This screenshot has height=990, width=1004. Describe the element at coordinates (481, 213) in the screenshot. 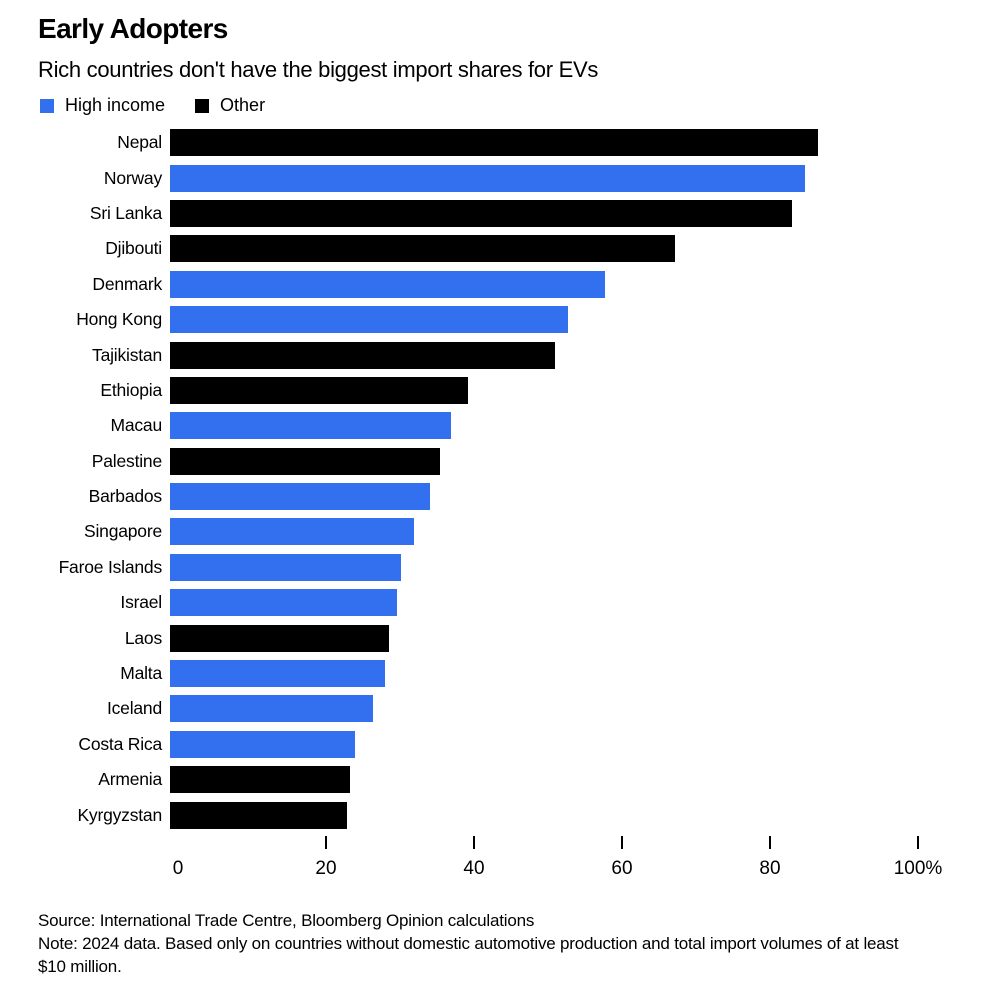

I see `bar-sri-lanka` at that location.